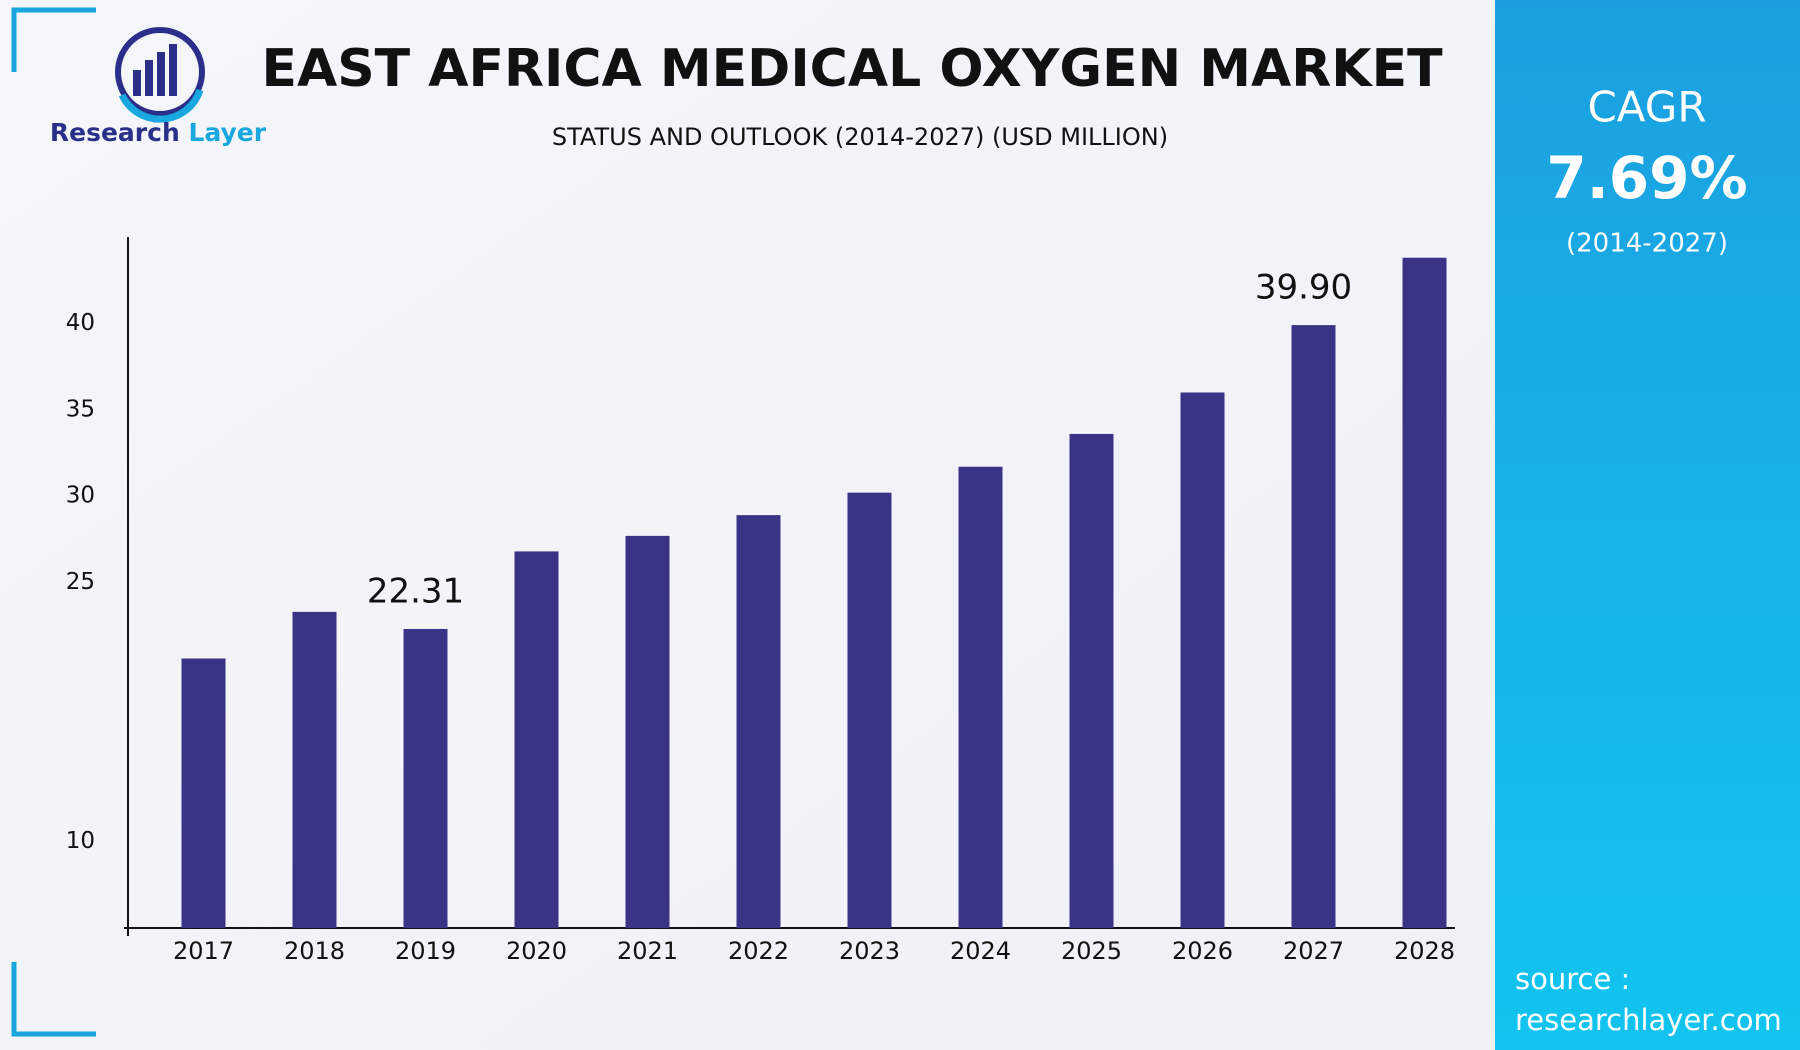 This screenshot has height=1050, width=1800. I want to click on y-tick-label: 30, so click(80, 496).